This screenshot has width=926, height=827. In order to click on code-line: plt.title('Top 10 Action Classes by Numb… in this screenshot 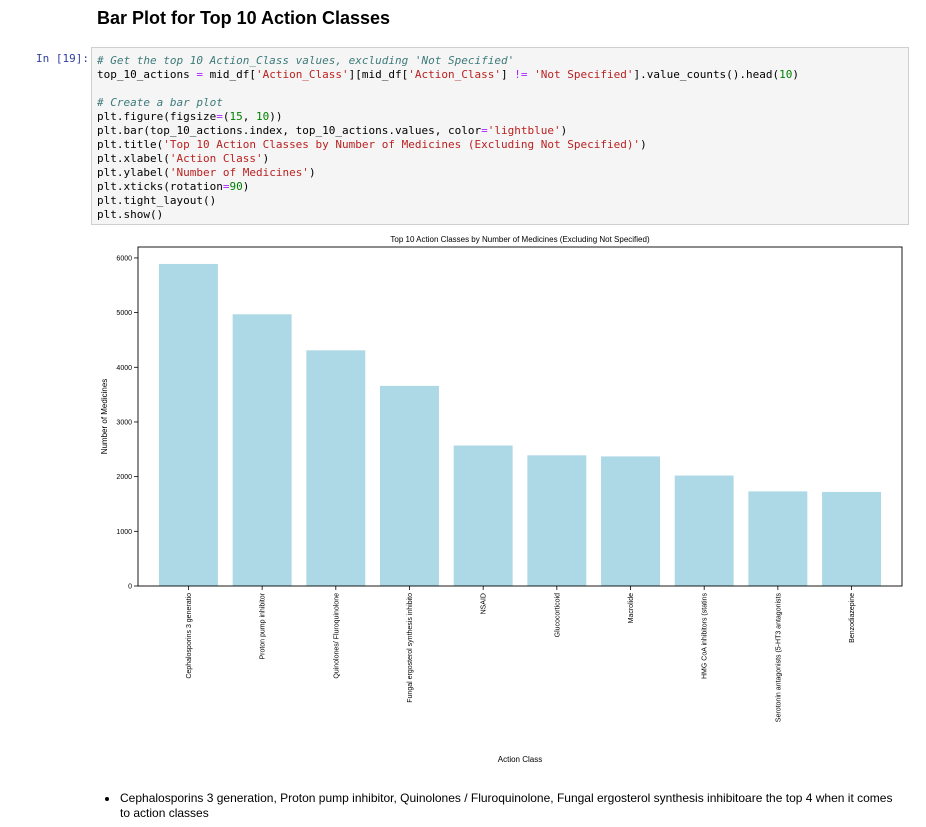, I will do `click(448, 145)`.